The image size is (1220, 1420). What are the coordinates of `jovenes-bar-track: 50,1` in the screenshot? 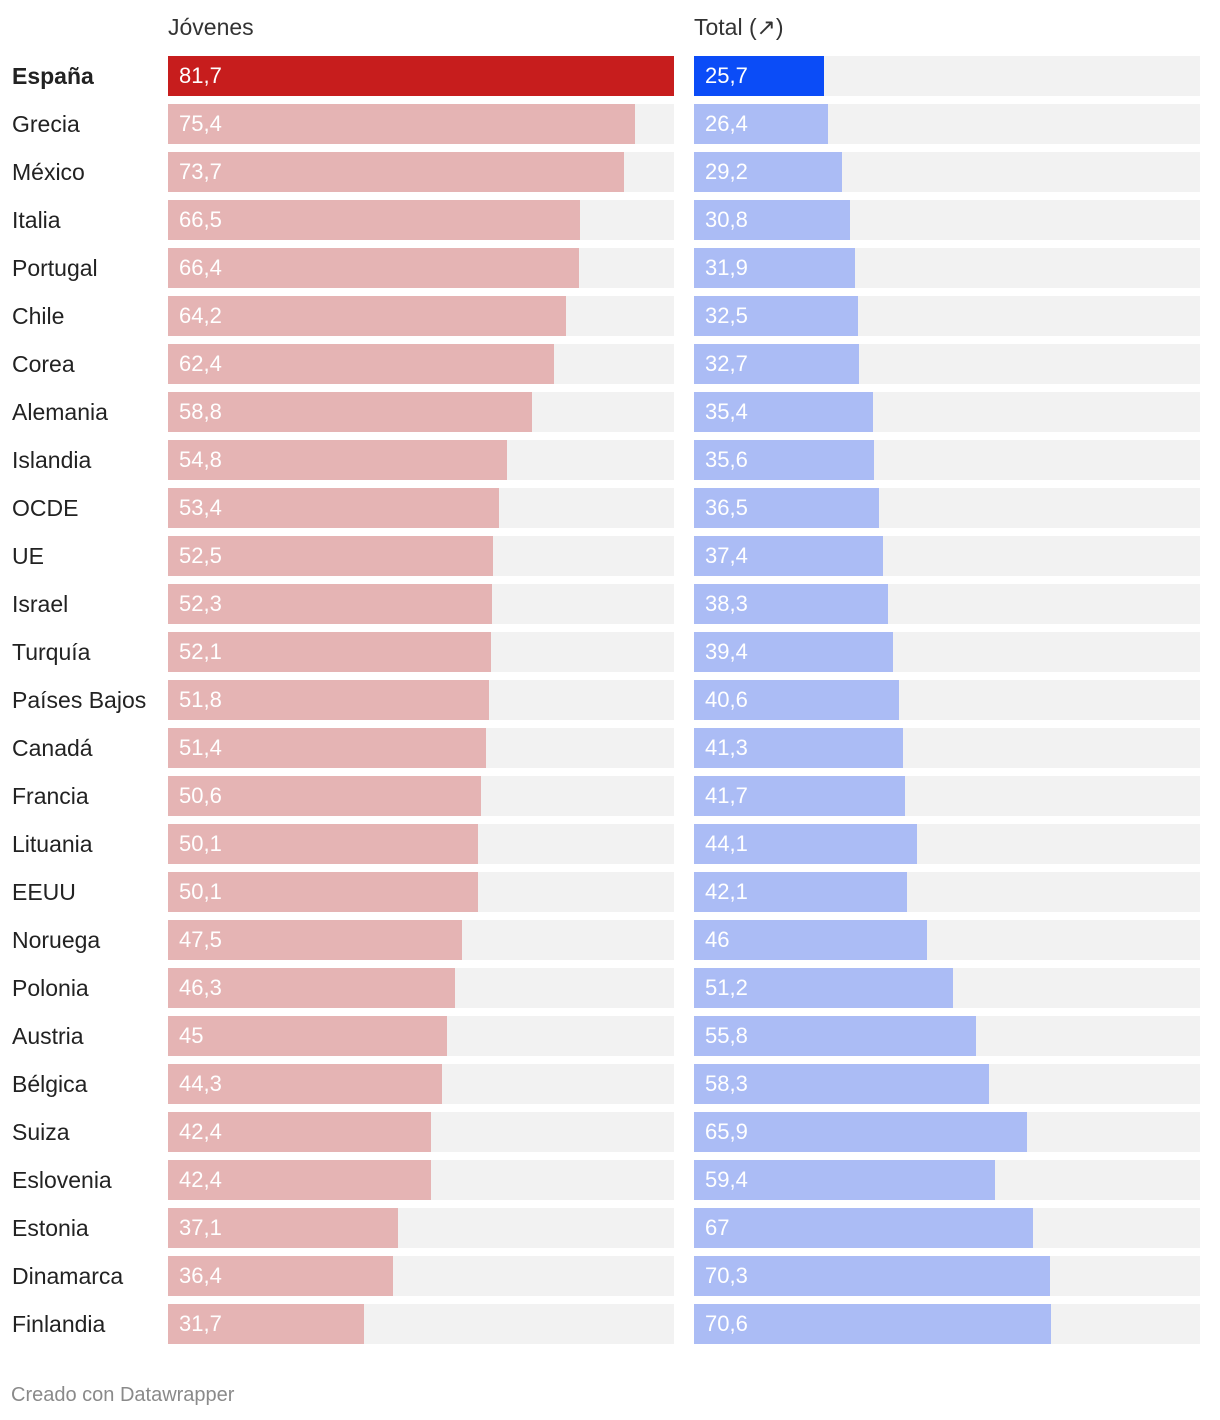 It's located at (421, 844).